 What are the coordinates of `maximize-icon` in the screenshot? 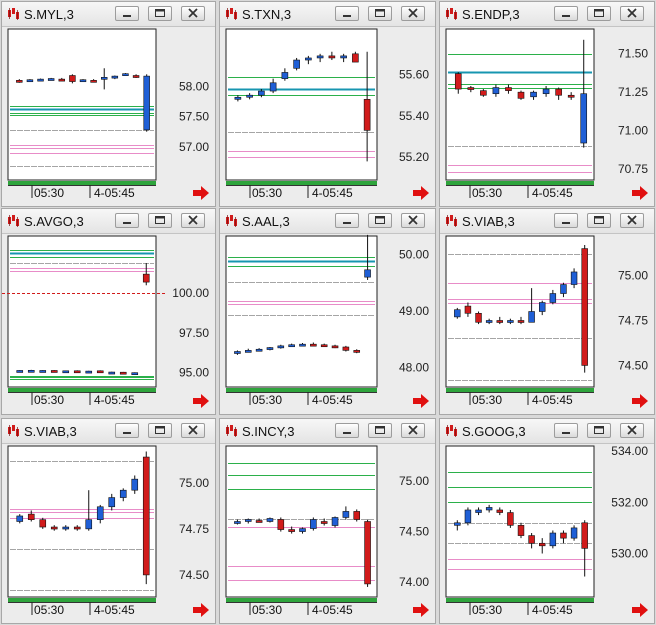 It's located at (160, 220).